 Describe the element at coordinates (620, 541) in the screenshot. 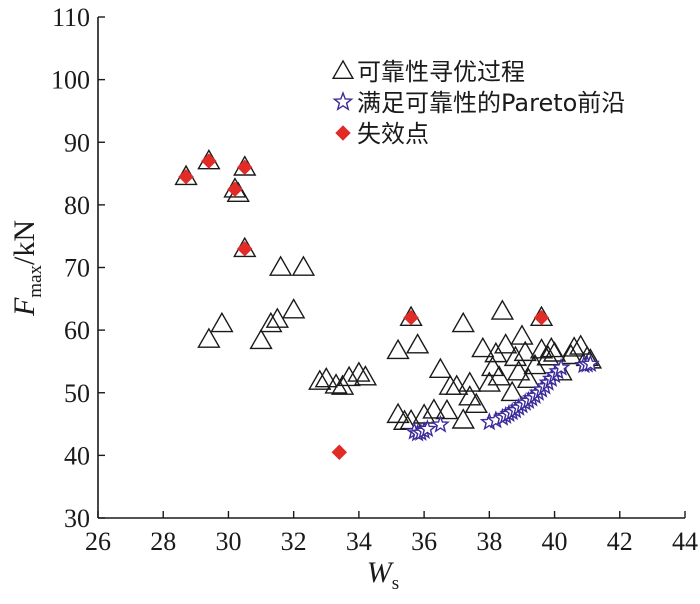

I see `x-tick-label: 42` at that location.